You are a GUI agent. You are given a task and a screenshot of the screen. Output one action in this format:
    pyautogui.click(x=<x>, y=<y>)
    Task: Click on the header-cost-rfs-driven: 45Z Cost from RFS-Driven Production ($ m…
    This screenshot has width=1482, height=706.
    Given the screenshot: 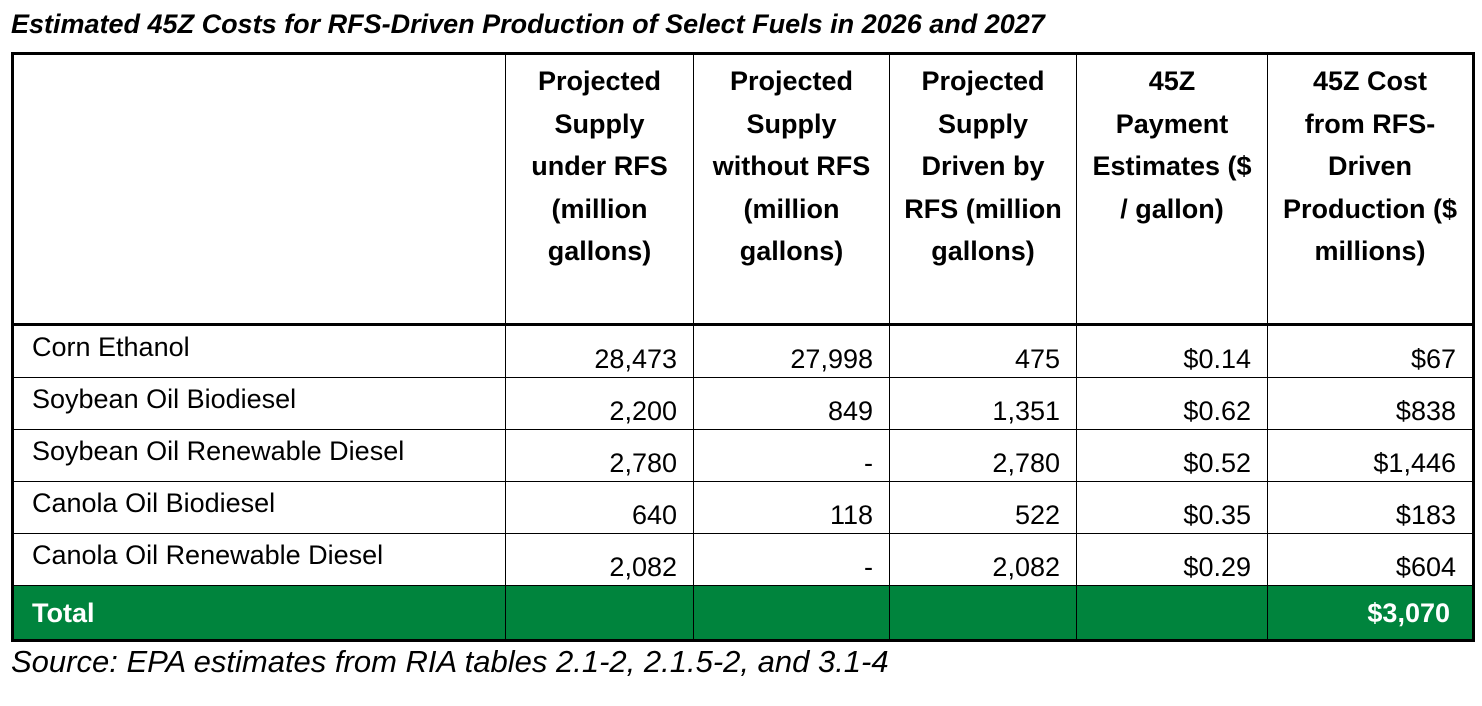 What is the action you would take?
    pyautogui.click(x=1370, y=189)
    